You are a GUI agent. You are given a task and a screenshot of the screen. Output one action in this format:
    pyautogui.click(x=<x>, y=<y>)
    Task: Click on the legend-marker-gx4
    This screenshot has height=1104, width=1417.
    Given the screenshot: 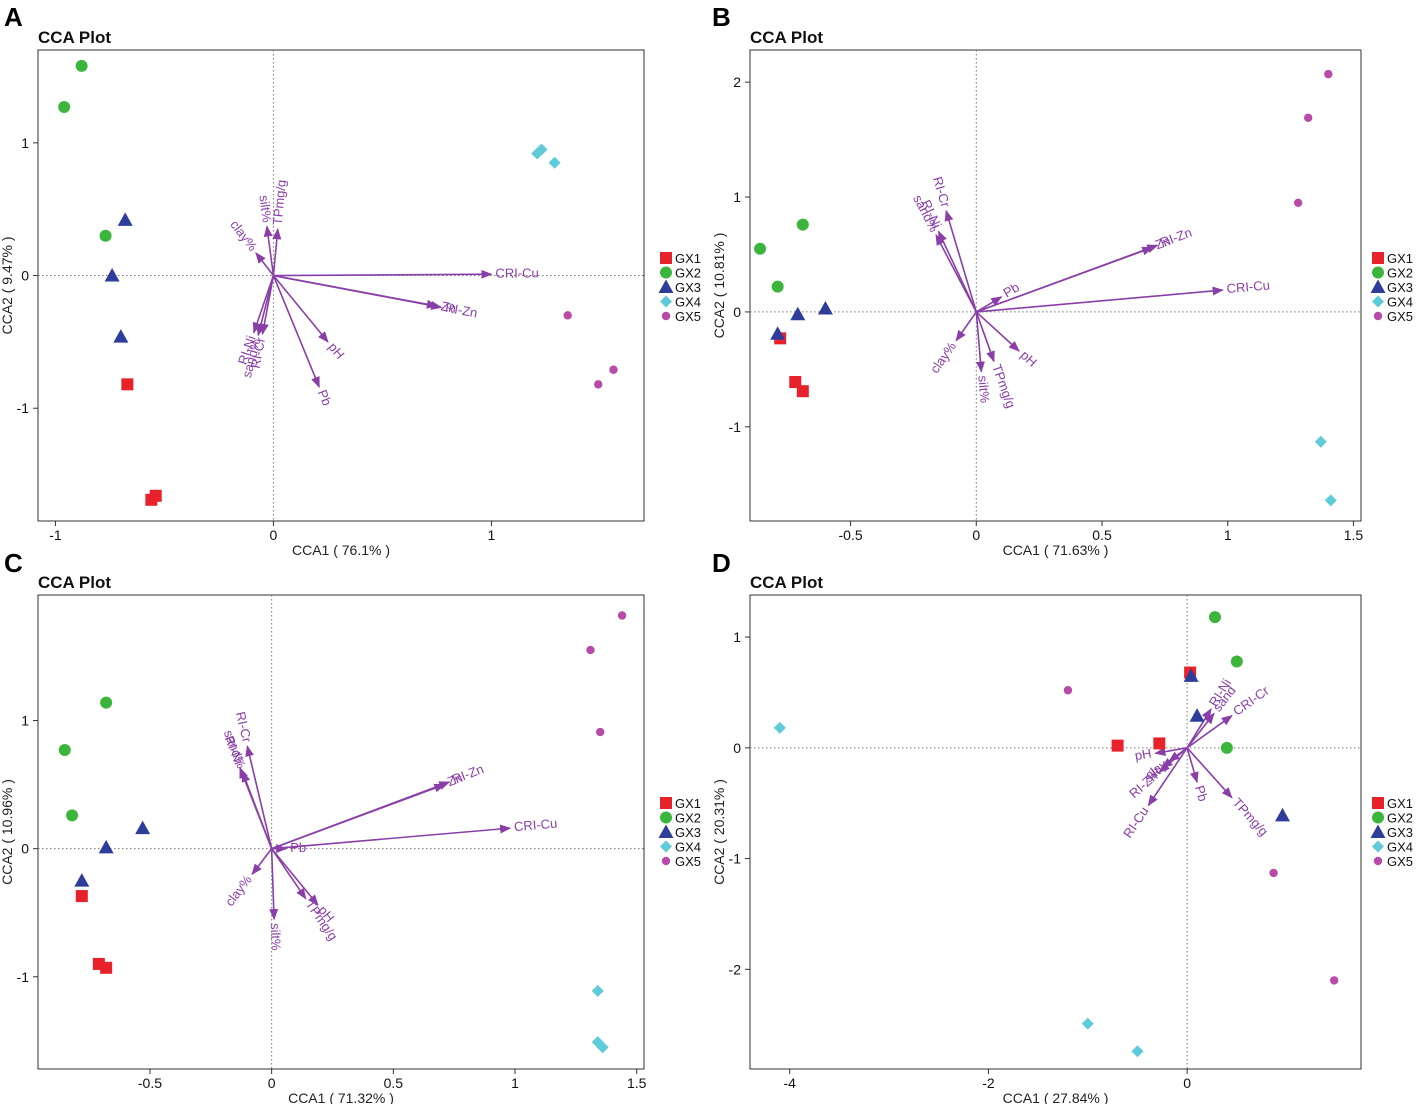 What is the action you would take?
    pyautogui.click(x=666, y=301)
    